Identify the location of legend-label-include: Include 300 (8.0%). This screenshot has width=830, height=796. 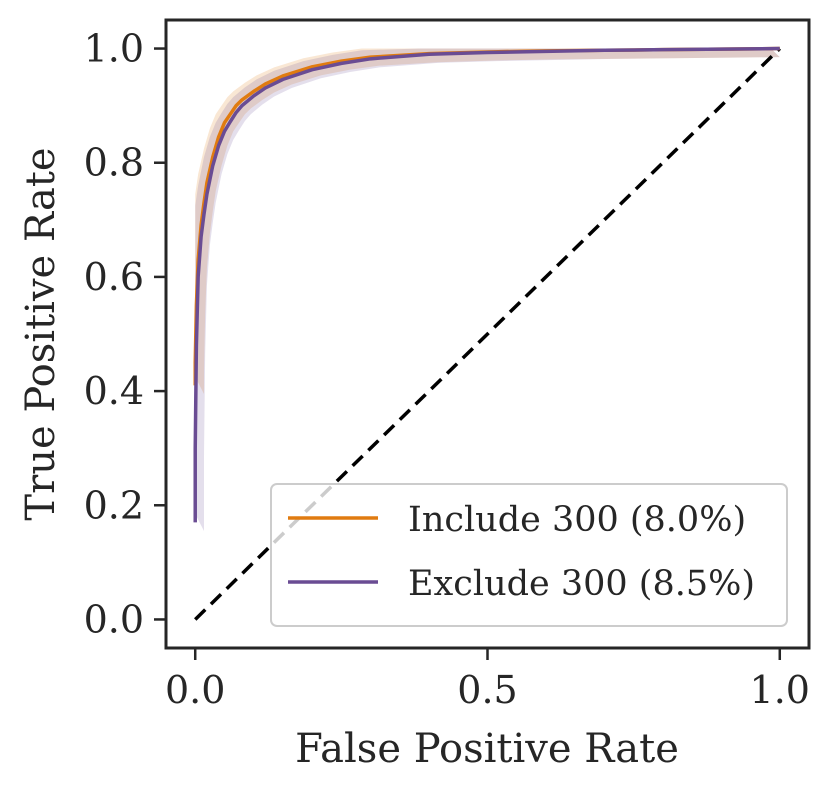
(577, 520).